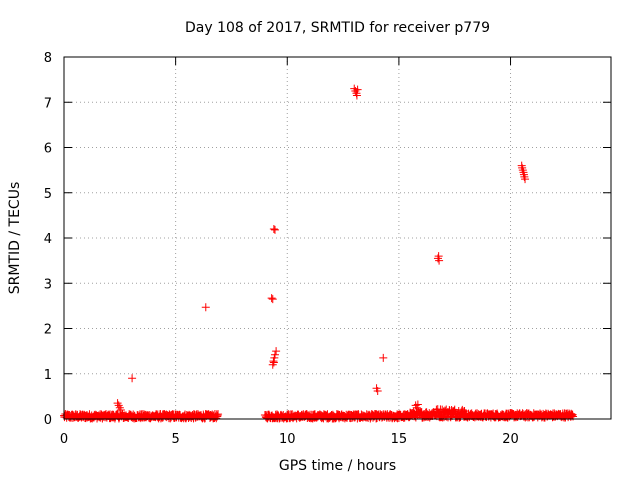  Describe the element at coordinates (48, 330) in the screenshot. I see `y-tick-label: 2` at that location.